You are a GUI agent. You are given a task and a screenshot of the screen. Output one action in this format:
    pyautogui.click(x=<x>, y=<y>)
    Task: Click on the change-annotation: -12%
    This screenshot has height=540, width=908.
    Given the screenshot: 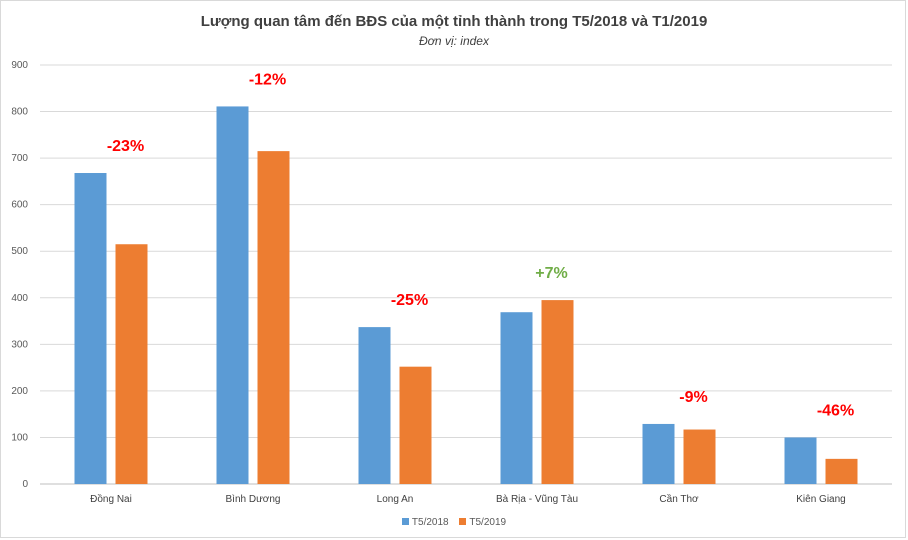 What is the action you would take?
    pyautogui.click(x=267, y=79)
    